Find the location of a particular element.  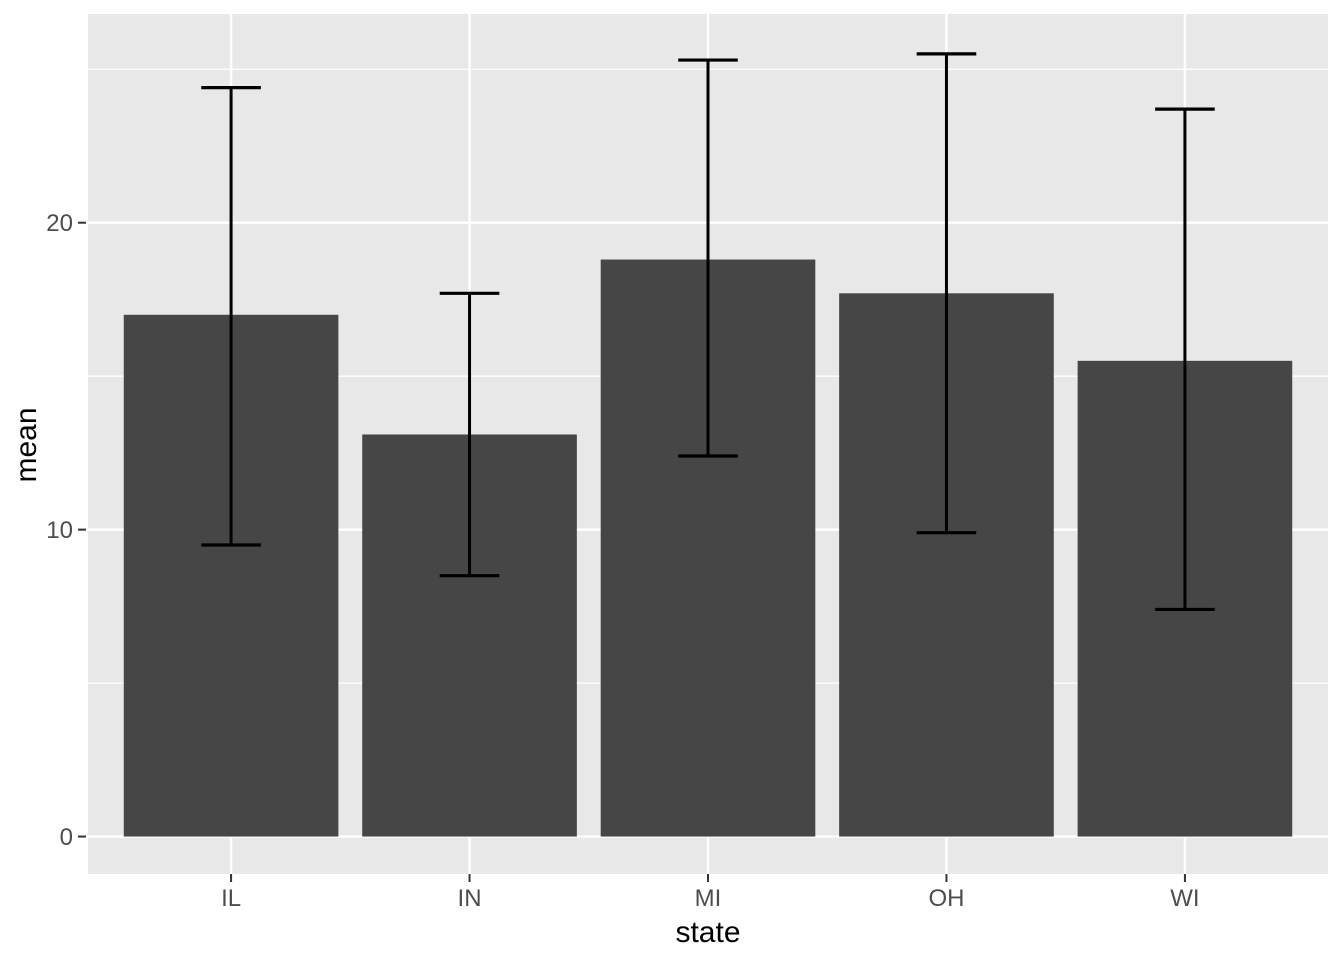

y-tick-label: 20 is located at coordinates (59, 223).